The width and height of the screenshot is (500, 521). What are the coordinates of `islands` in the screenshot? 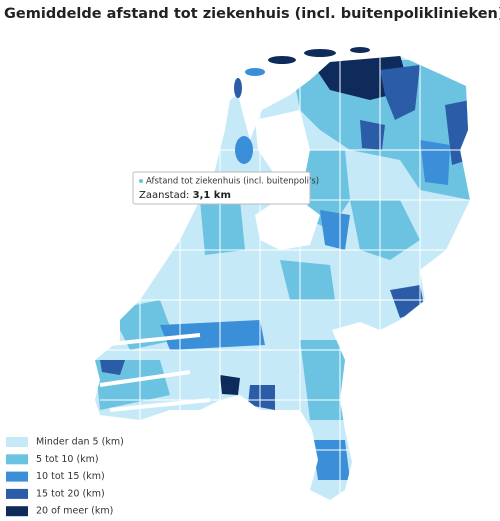 It's located at (302, 105).